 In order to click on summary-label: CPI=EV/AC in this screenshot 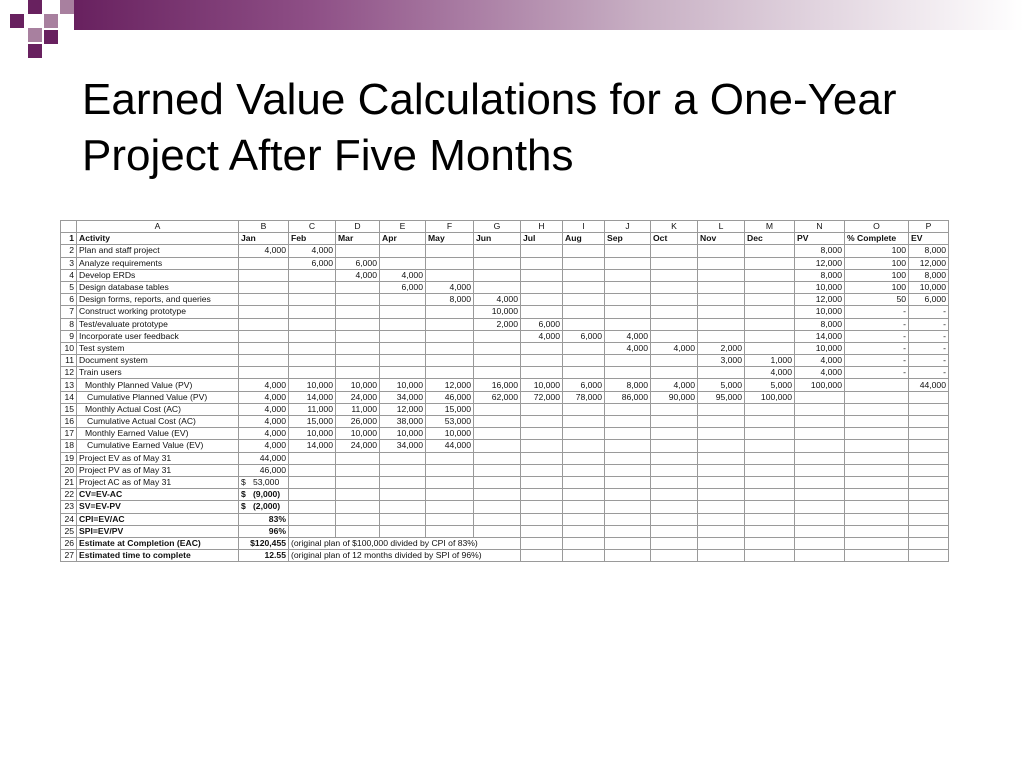, I will do `click(157, 519)`.